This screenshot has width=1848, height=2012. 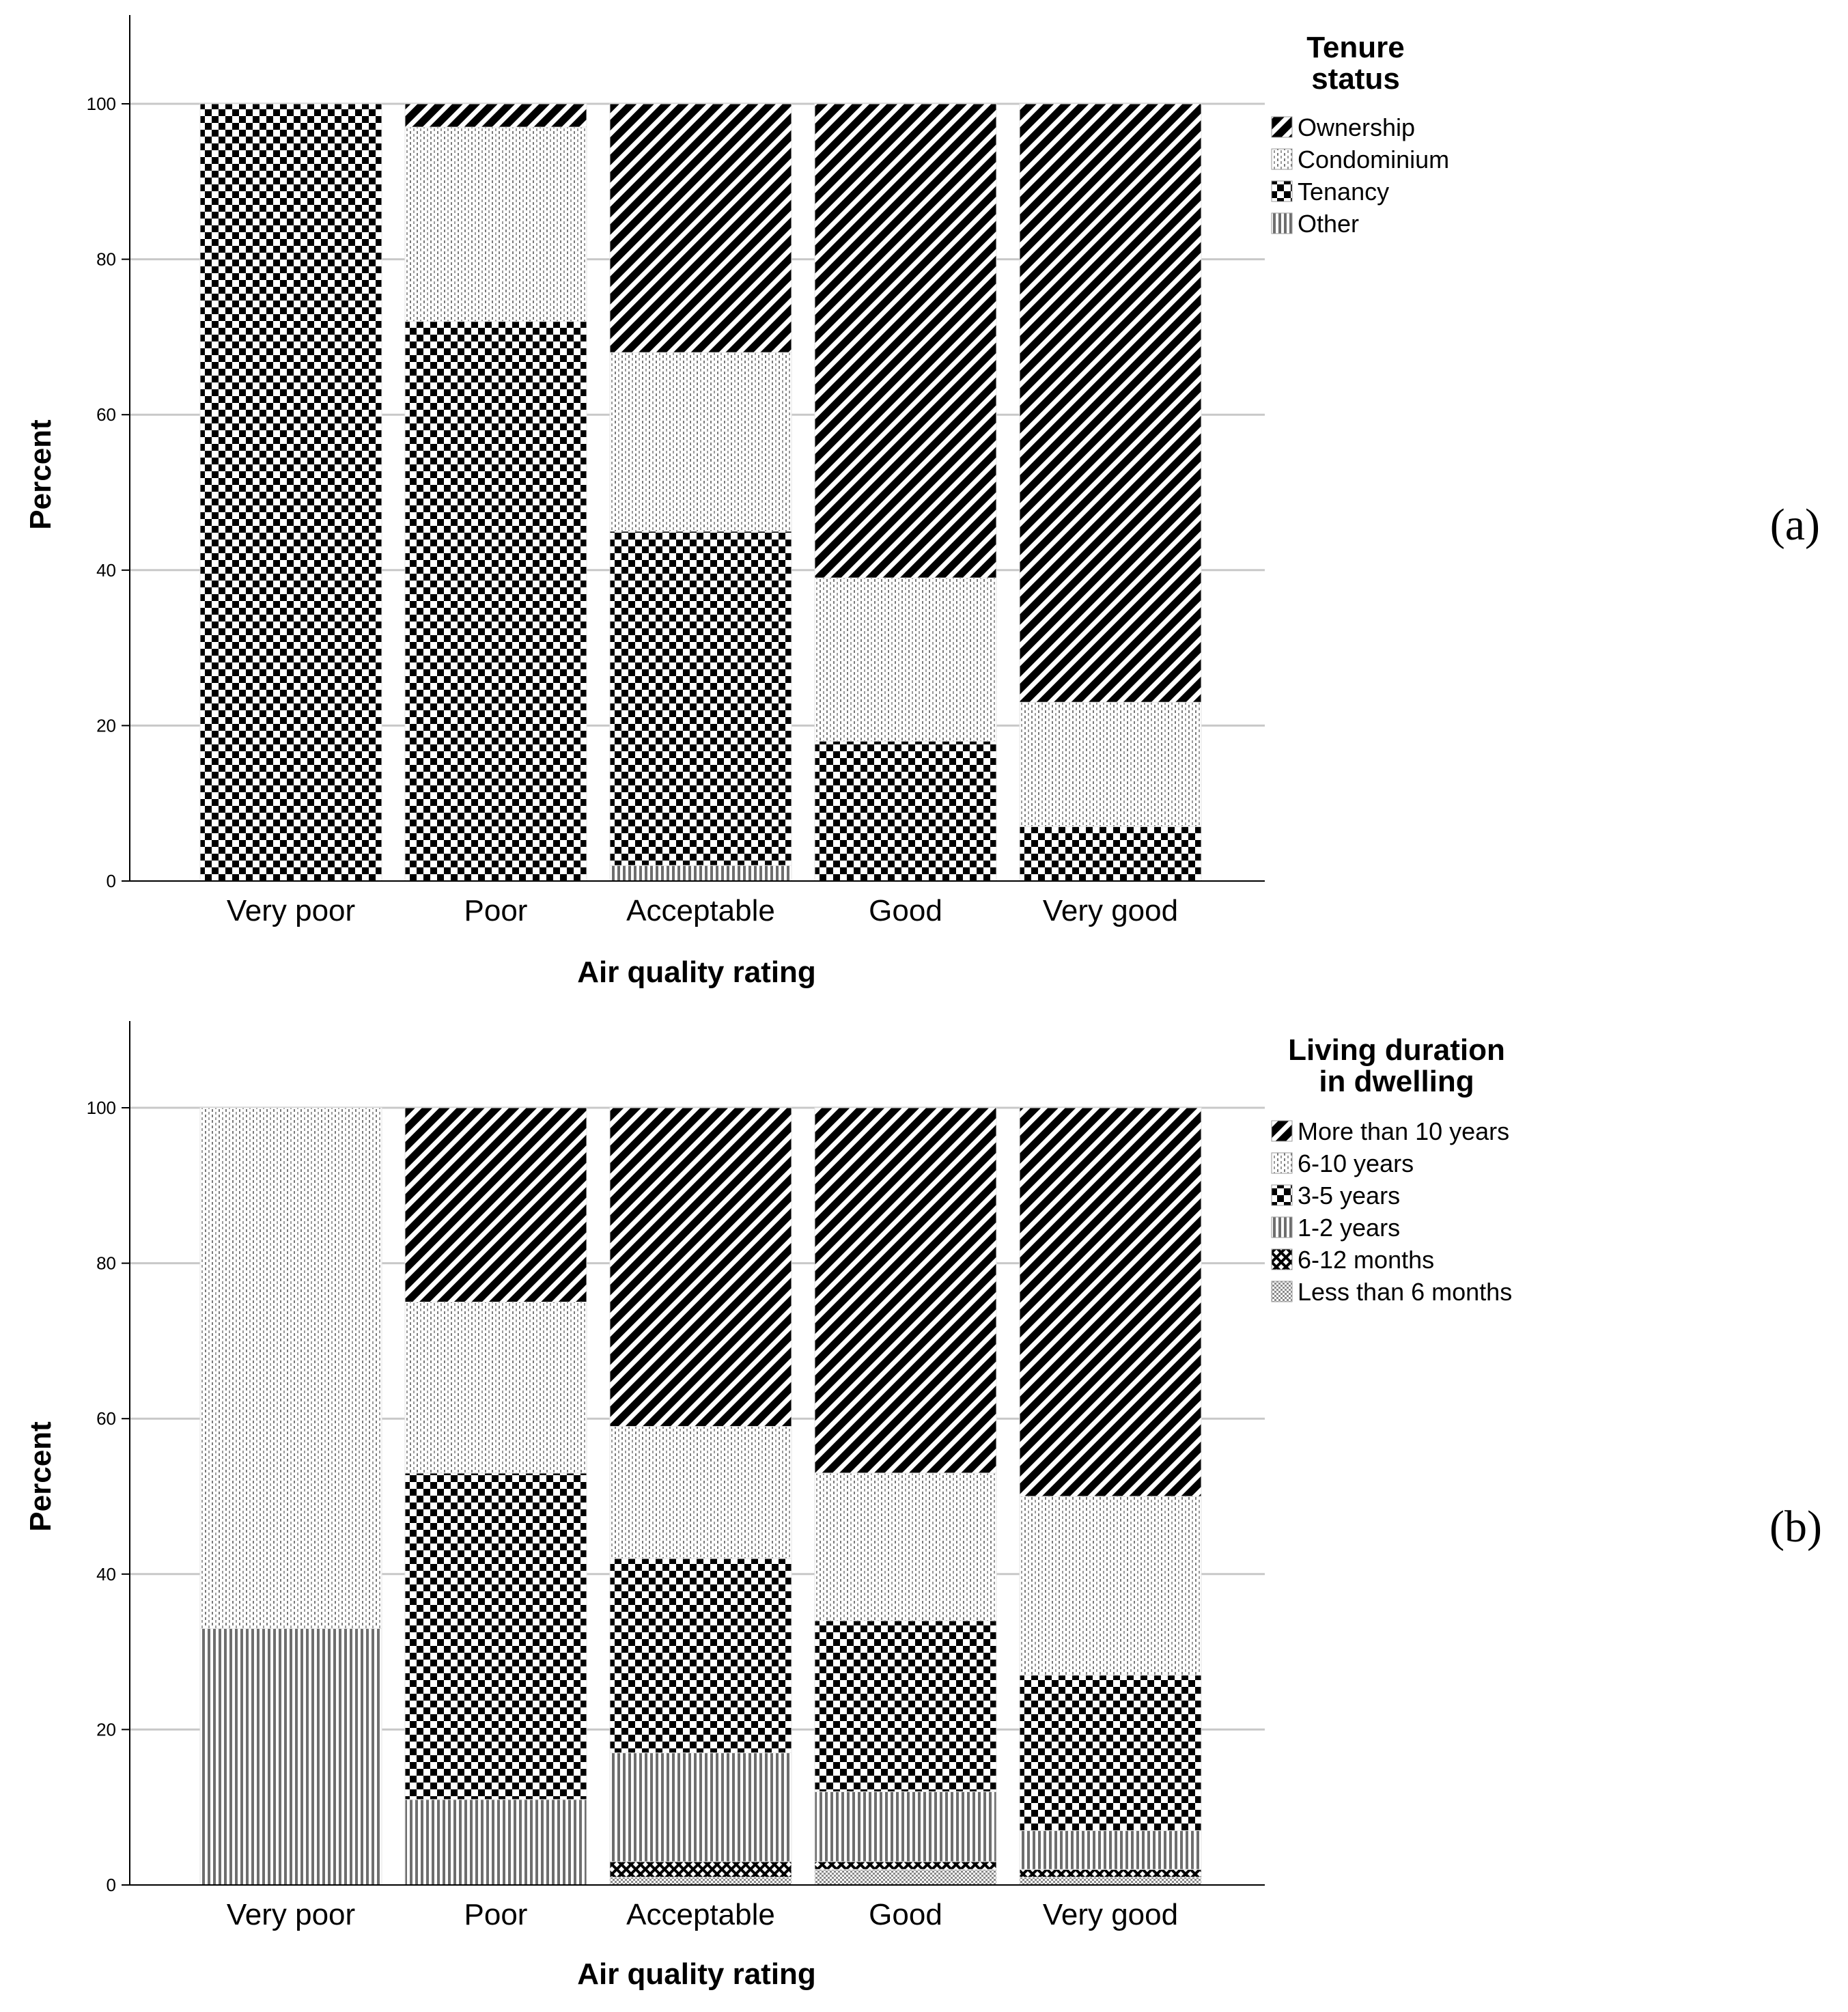 I want to click on legend-label-condominium: Condominium, so click(x=1373, y=159).